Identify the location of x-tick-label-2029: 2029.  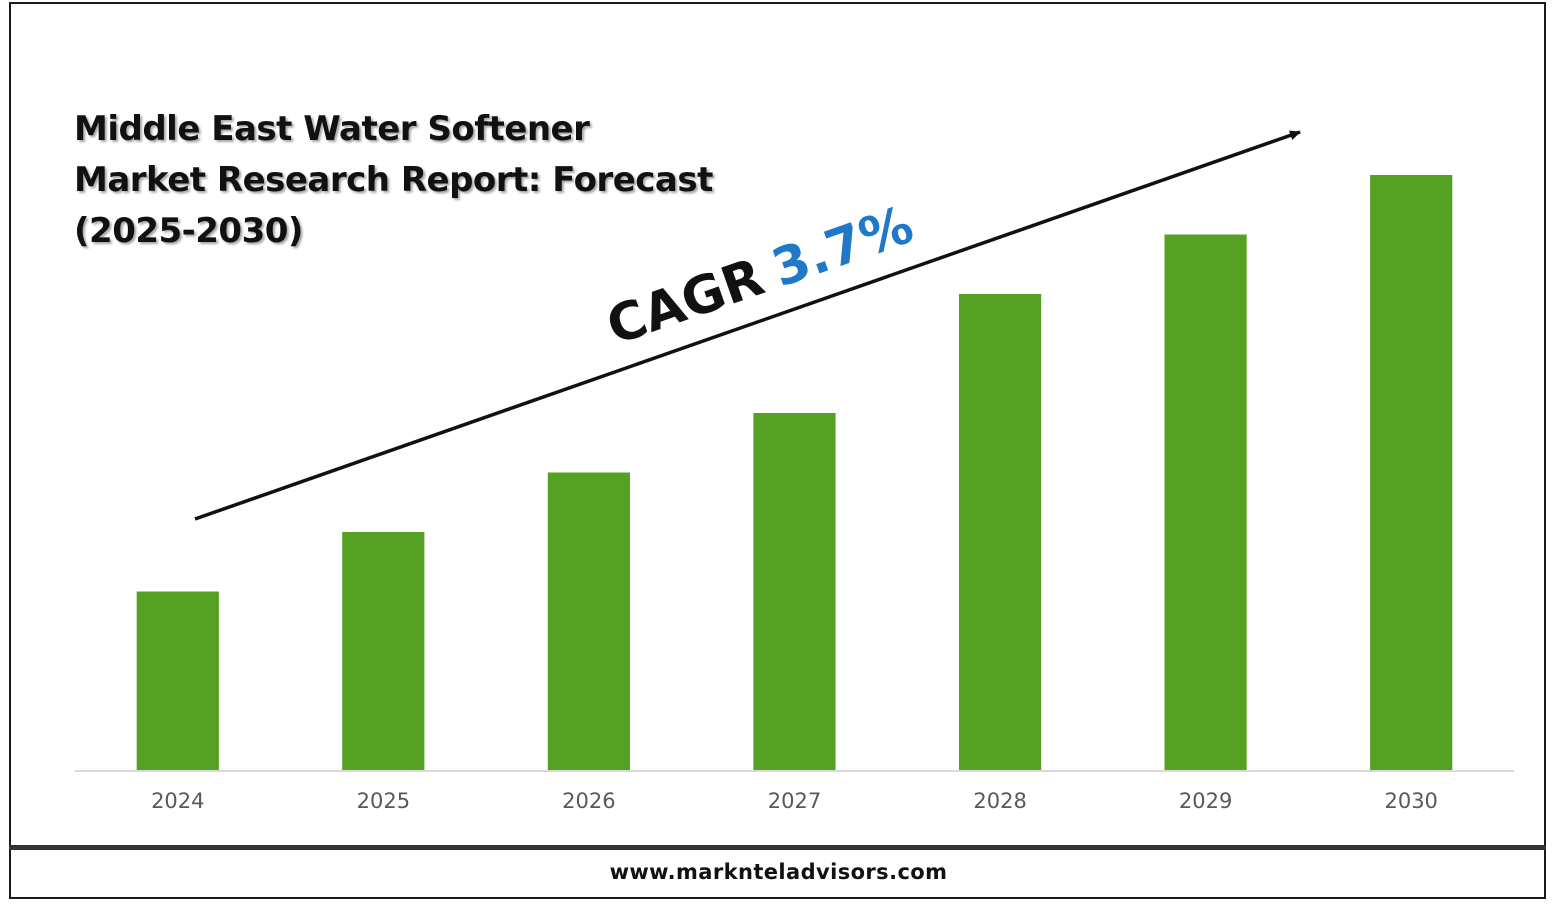
(1205, 801).